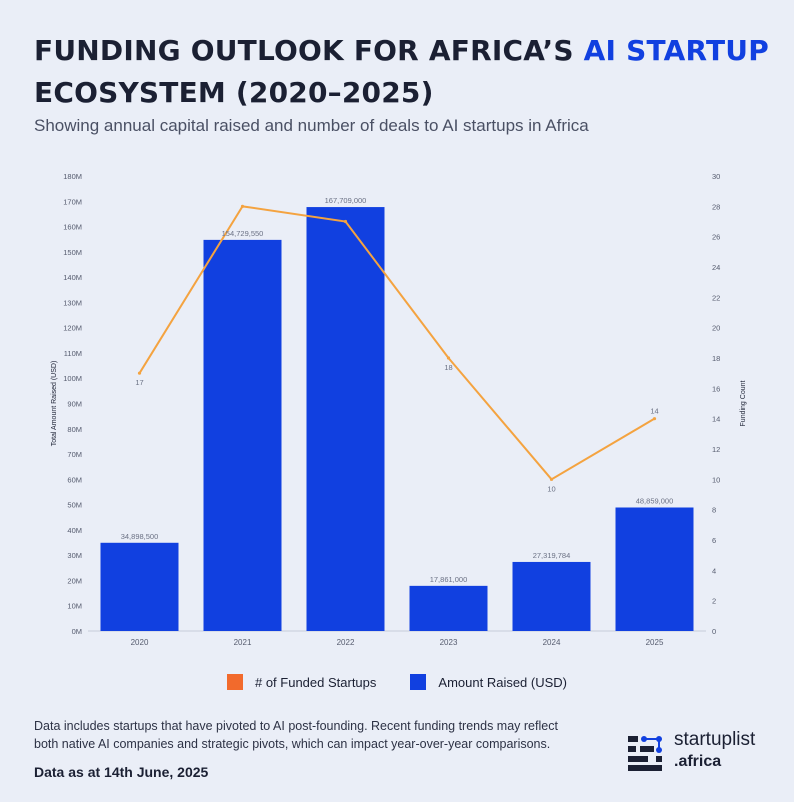  I want to click on y-axis-tick-label: 150M, so click(72, 252).